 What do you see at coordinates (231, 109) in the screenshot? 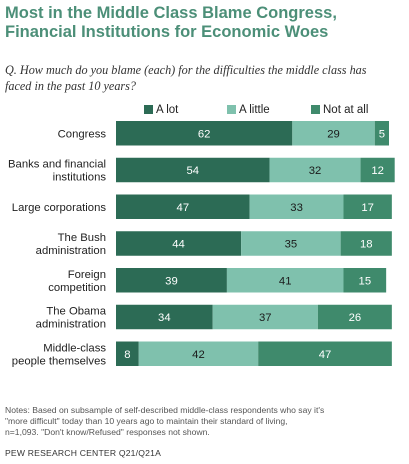
I see `legend-swatch-a-little` at bounding box center [231, 109].